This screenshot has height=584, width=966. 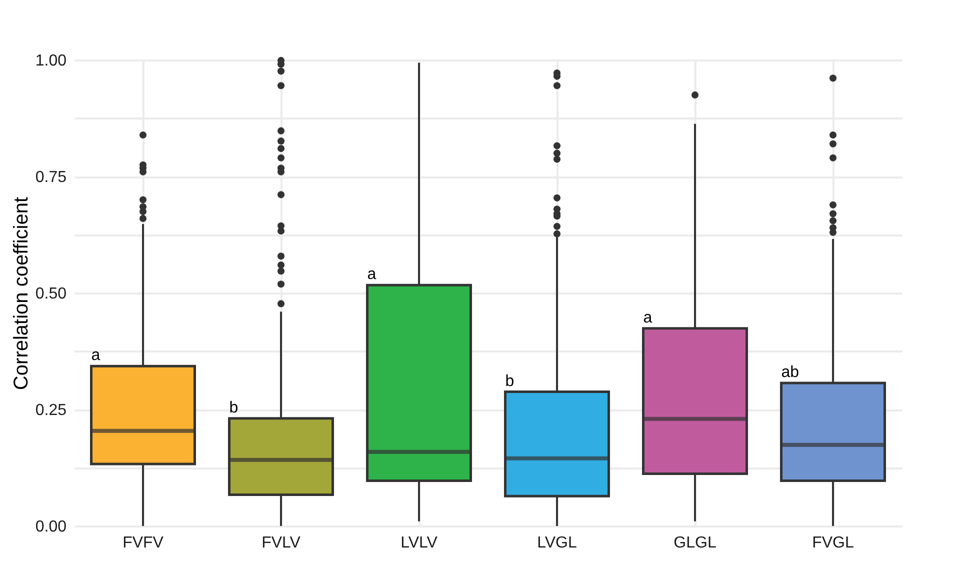 I want to click on y-tick-label: 1.00, so click(x=51, y=61).